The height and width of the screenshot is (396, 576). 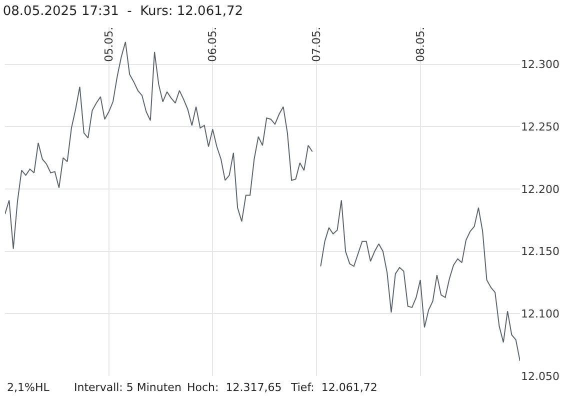 What do you see at coordinates (540, 65) in the screenshot?
I see `y-tick-label: 12.300` at bounding box center [540, 65].